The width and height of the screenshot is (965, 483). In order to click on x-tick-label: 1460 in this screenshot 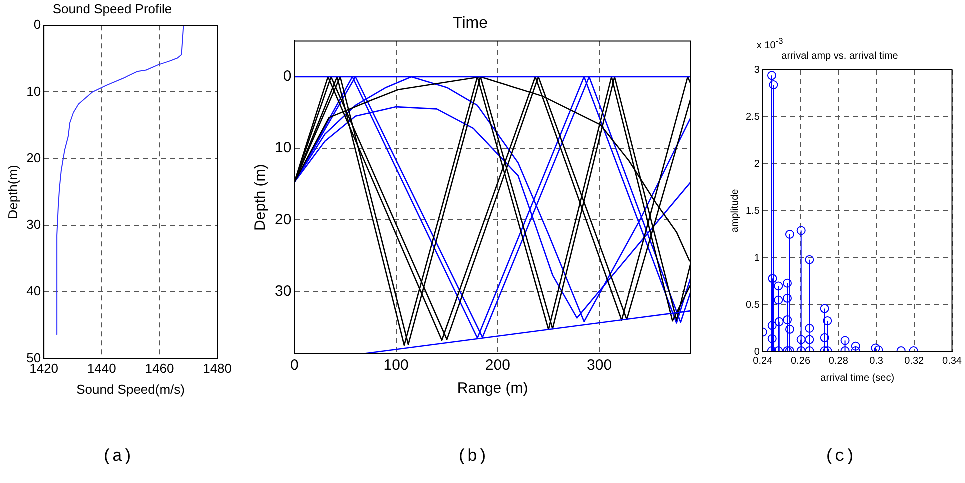, I will do `click(159, 368)`.